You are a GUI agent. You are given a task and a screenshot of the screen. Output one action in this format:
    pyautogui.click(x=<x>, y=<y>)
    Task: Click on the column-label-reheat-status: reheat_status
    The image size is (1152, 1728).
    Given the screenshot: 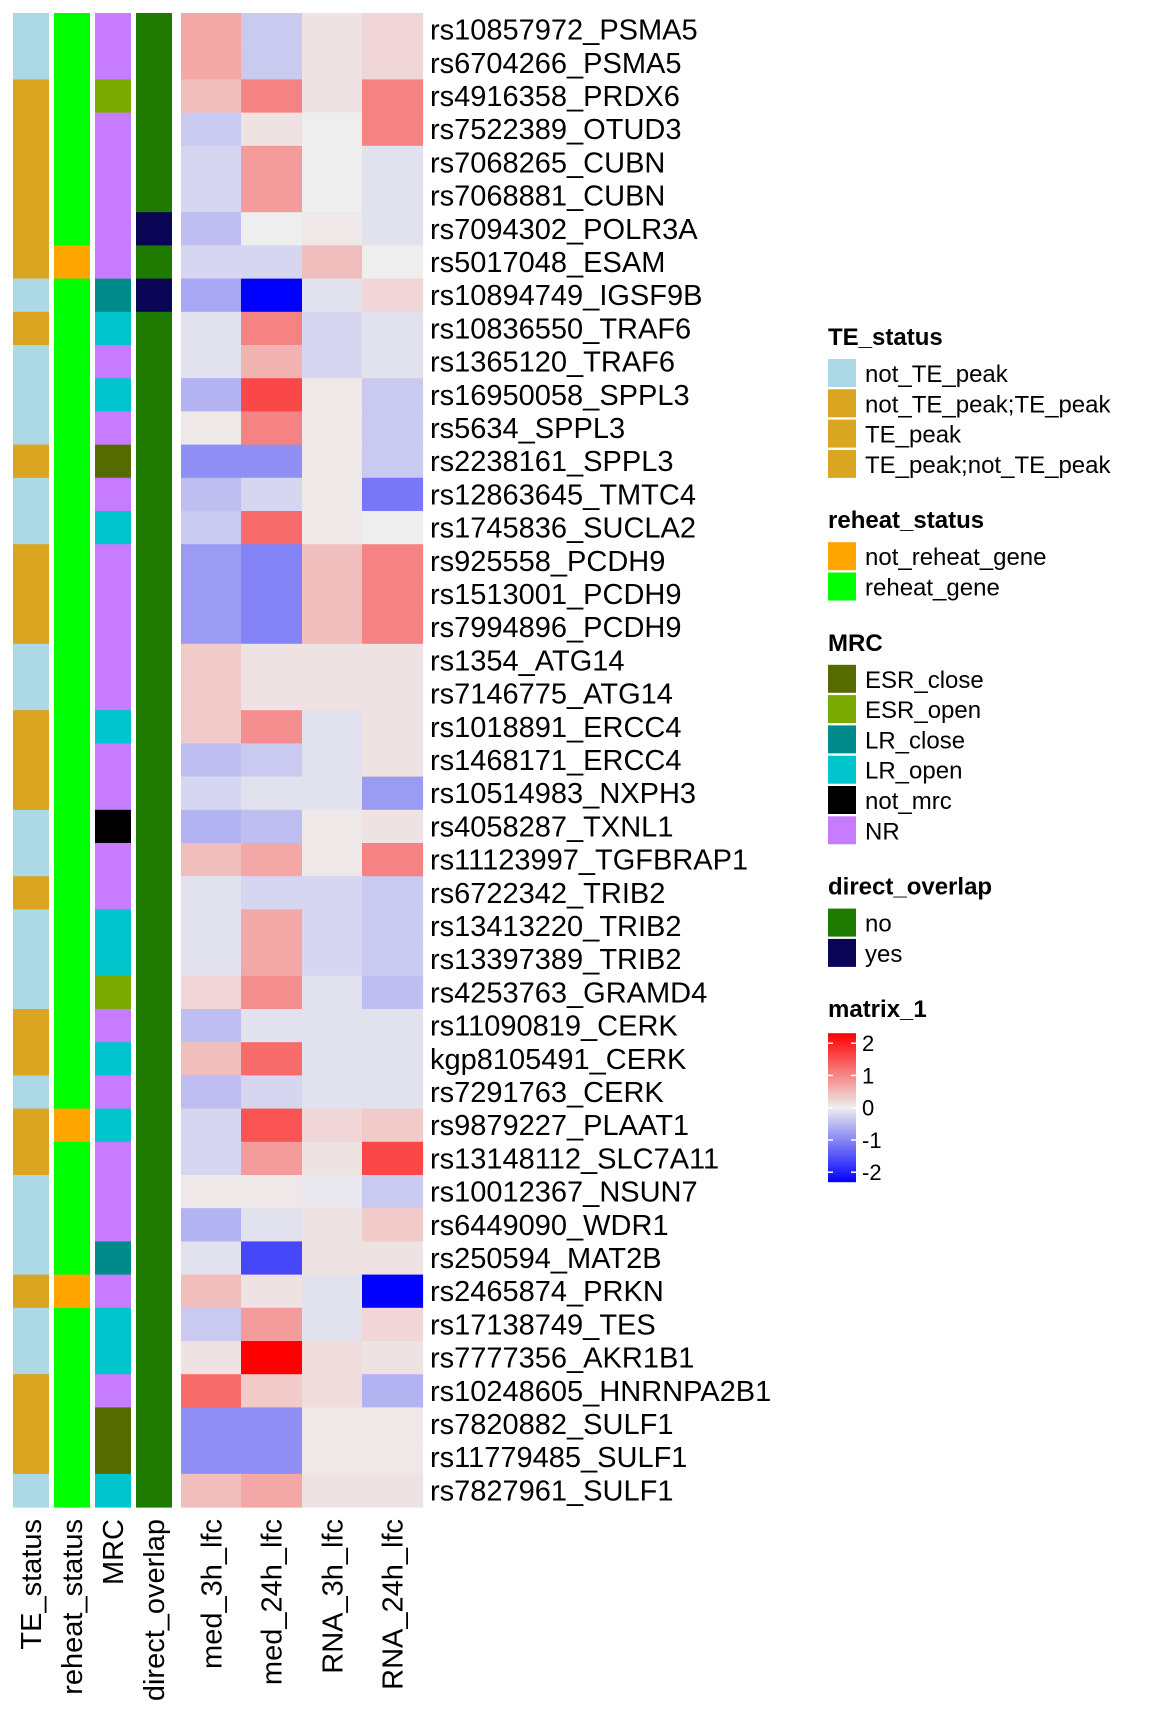 What is the action you would take?
    pyautogui.click(x=73, y=1607)
    